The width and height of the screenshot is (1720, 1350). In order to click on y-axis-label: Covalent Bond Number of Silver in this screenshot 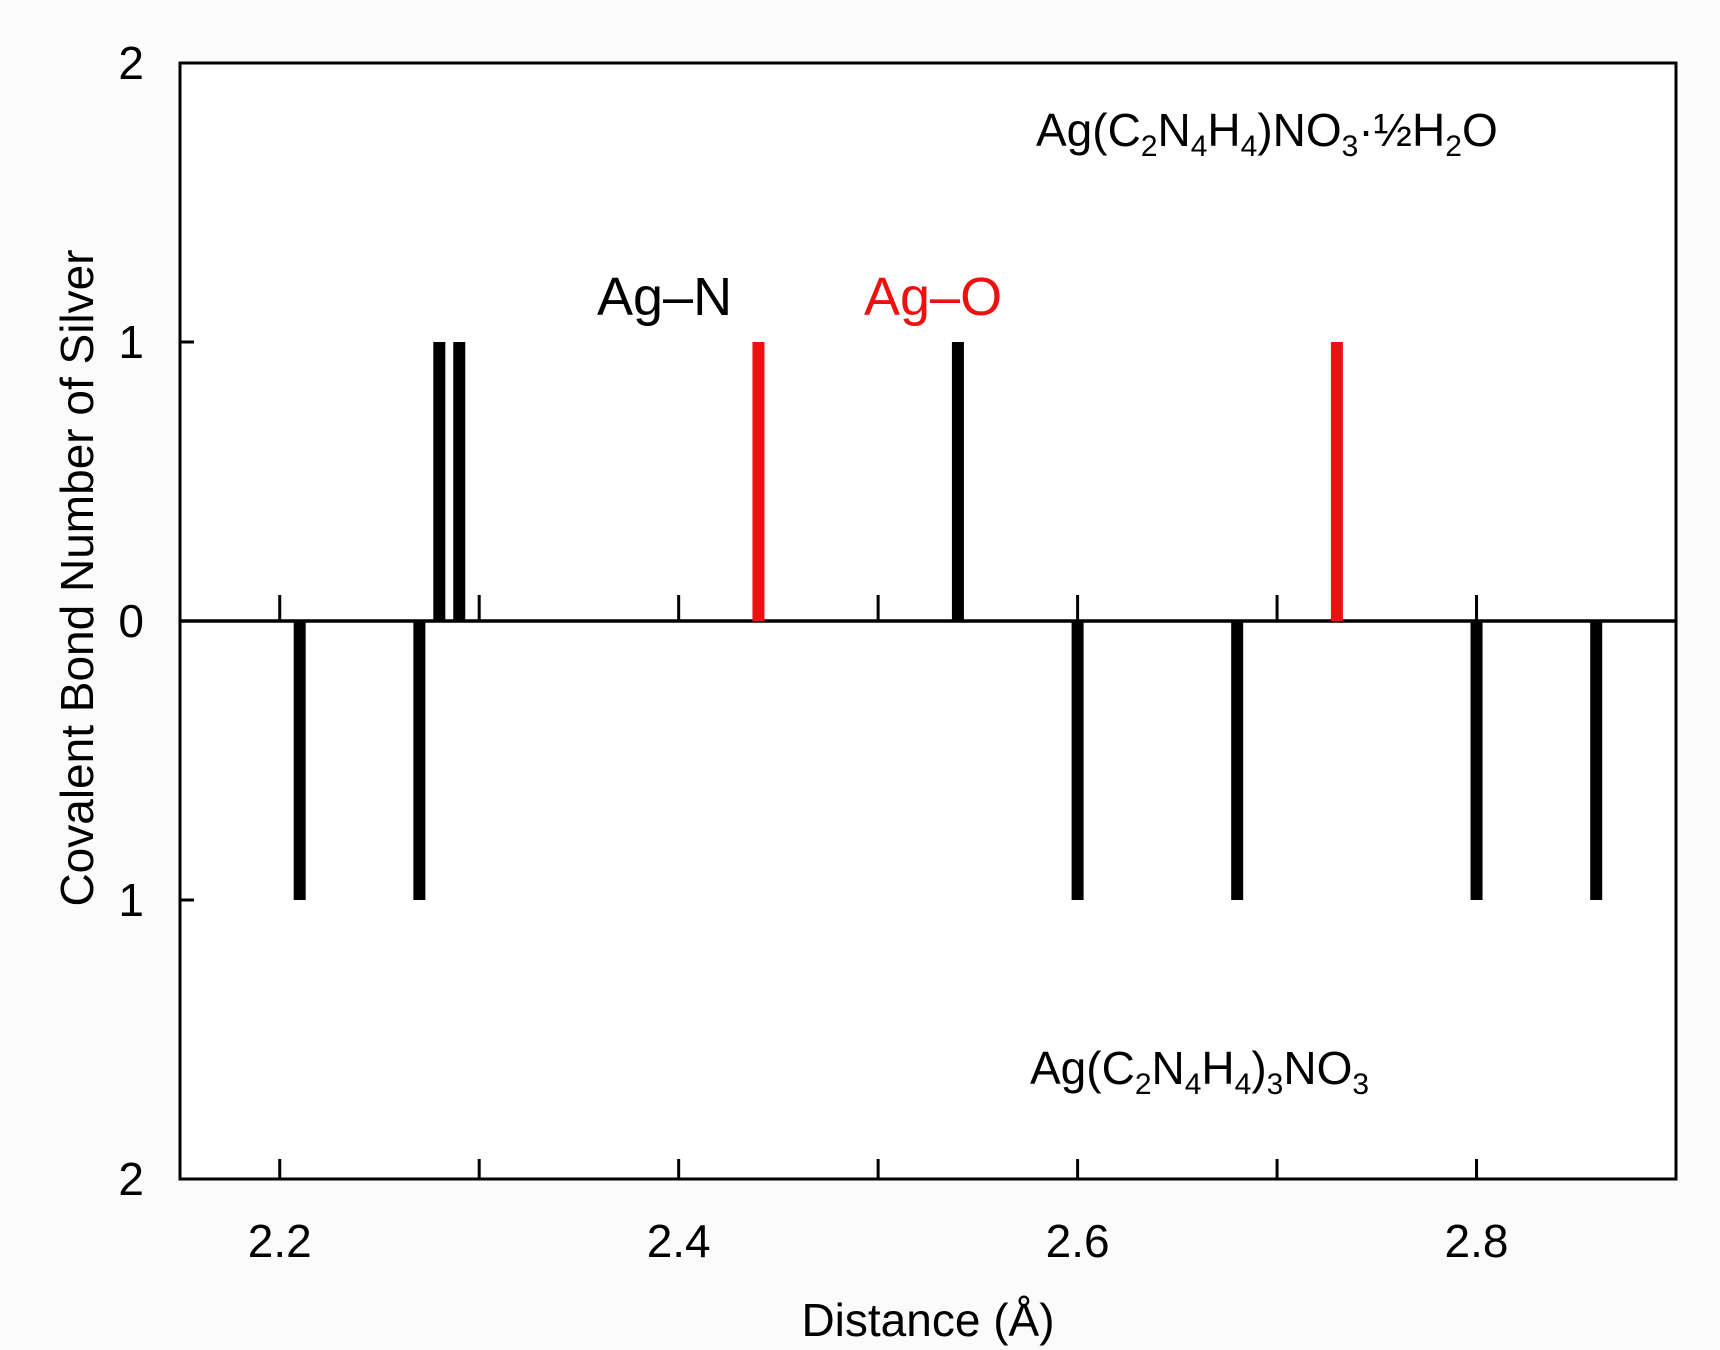, I will do `click(77, 577)`.